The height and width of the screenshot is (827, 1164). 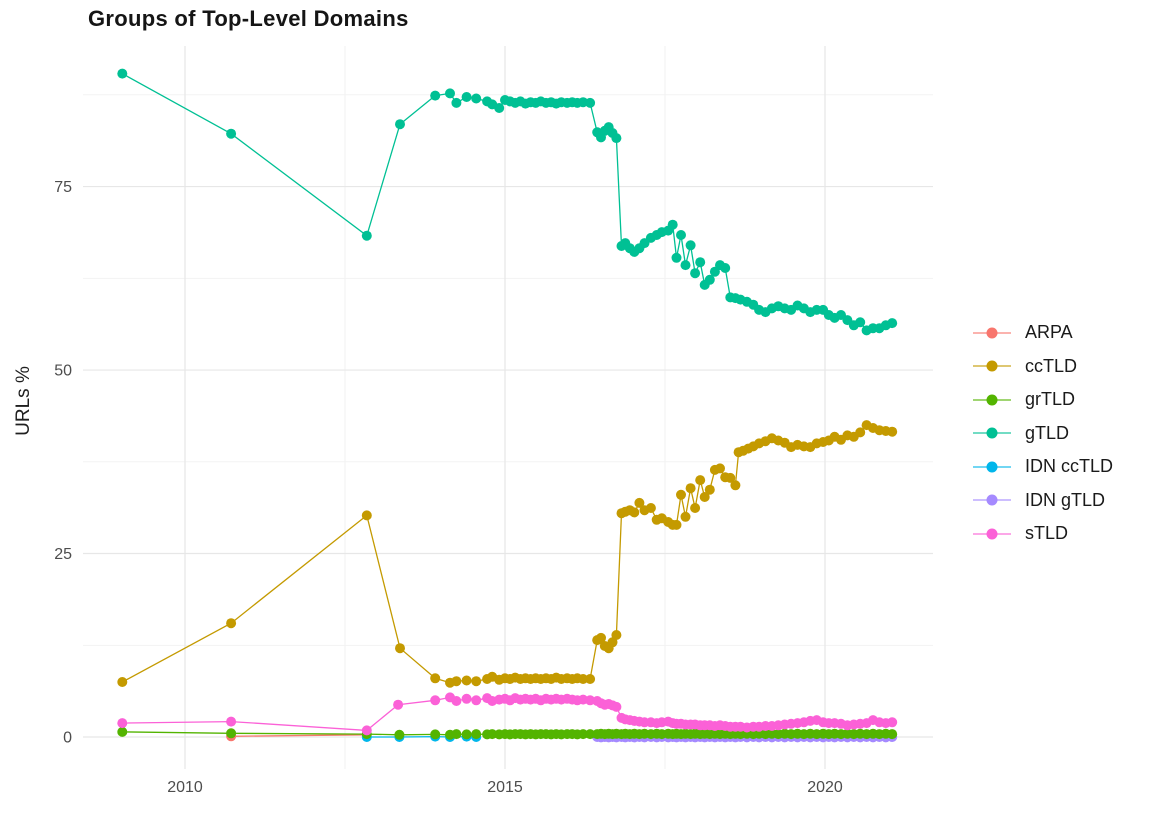 I want to click on legend-label: ccTLD, so click(x=1051, y=365).